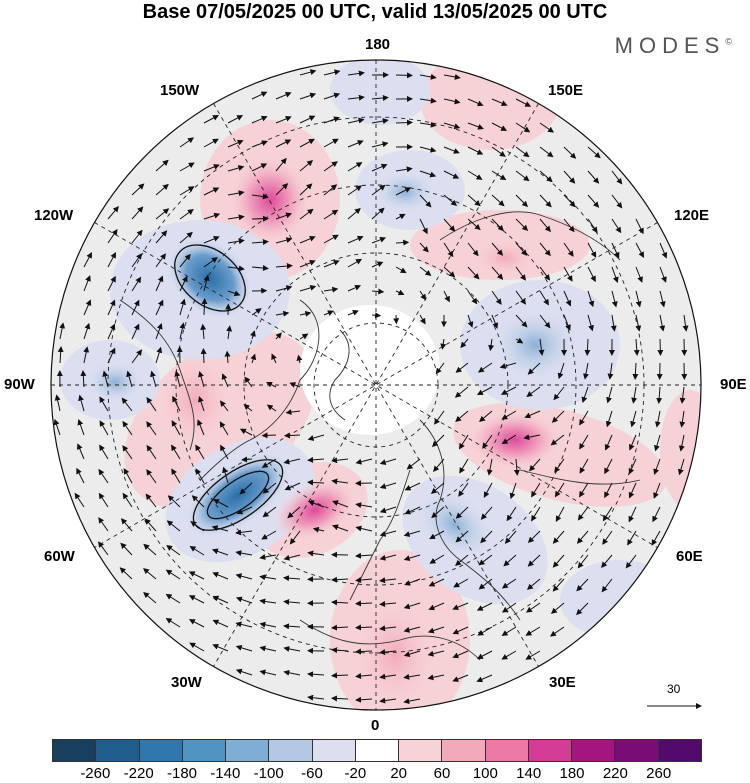  Describe the element at coordinates (355, 773) in the screenshot. I see `colorbar-tick-label: -20` at that location.